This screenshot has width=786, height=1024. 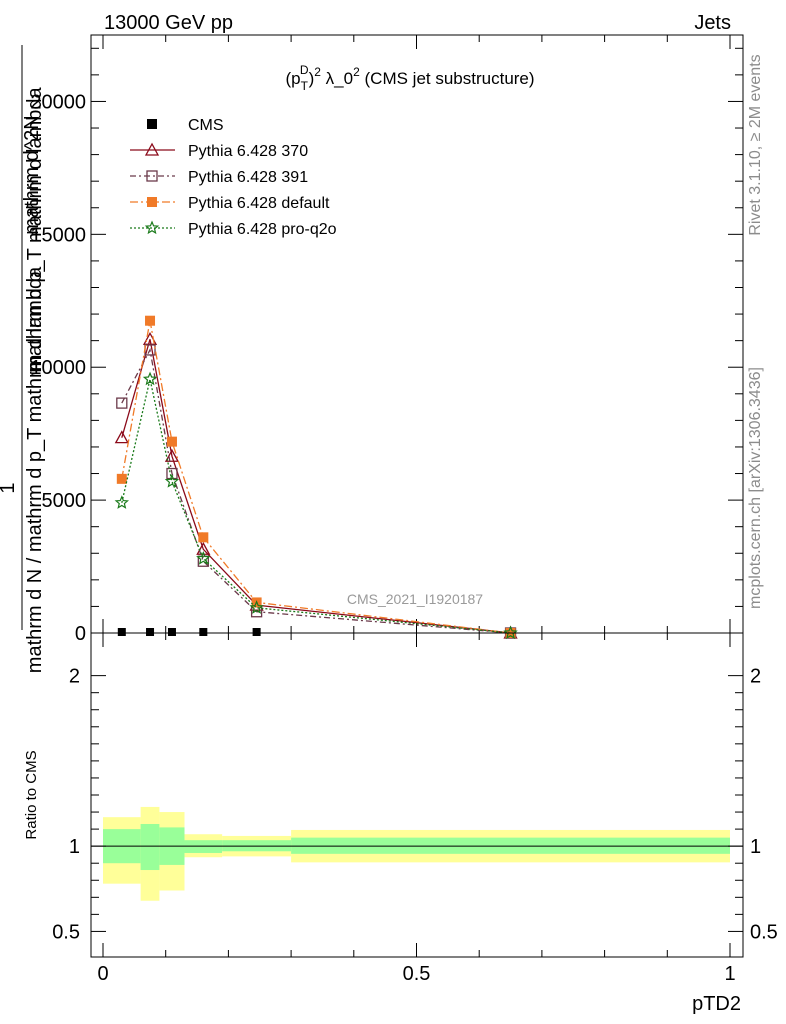 I want to click on main-ytick-label: 5000, so click(x=64, y=501).